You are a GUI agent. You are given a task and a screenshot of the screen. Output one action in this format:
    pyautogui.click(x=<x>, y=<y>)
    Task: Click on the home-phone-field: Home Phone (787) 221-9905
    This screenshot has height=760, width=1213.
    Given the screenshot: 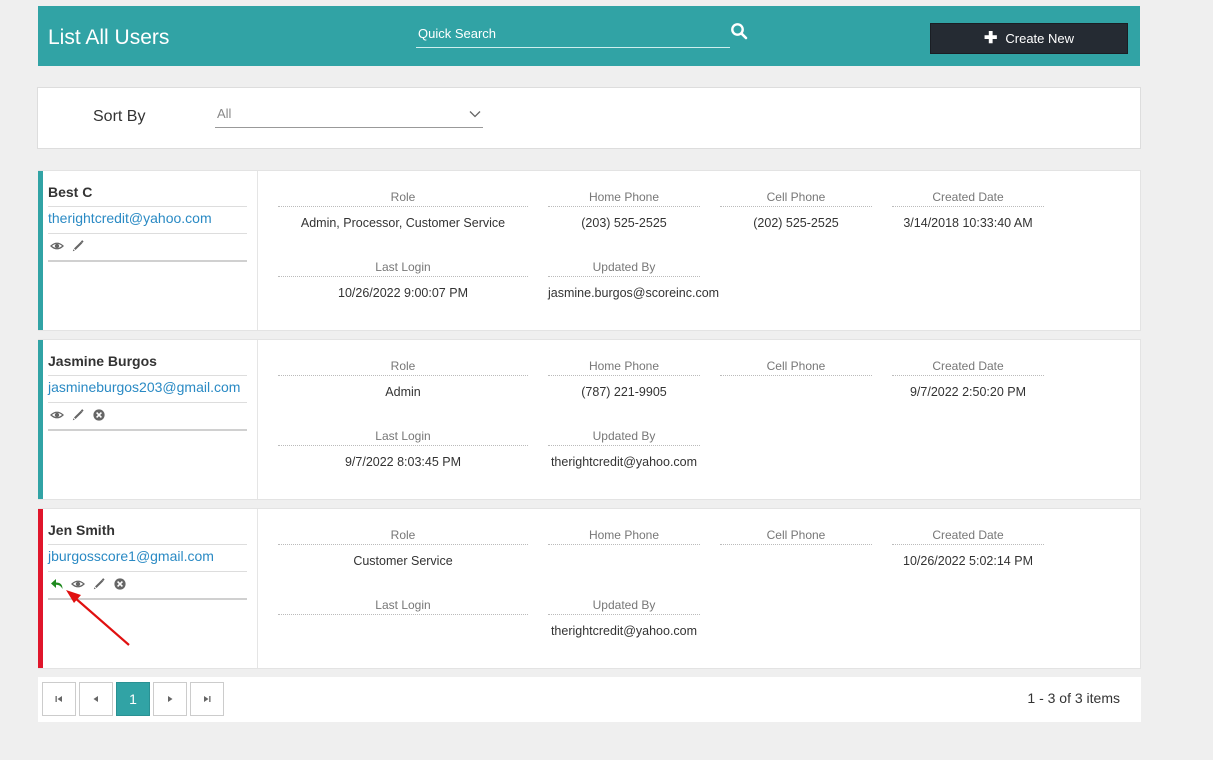 What is the action you would take?
    pyautogui.click(x=624, y=377)
    